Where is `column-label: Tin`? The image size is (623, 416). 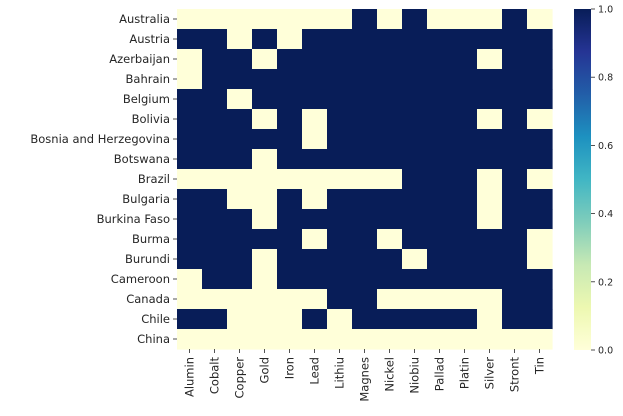 column-label: Tin is located at coordinates (540, 366).